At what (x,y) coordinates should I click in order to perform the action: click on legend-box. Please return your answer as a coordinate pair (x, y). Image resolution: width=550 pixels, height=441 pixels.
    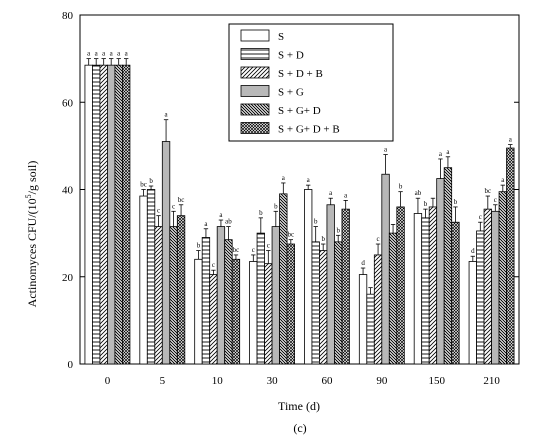
    Looking at the image, I should click on (311, 82).